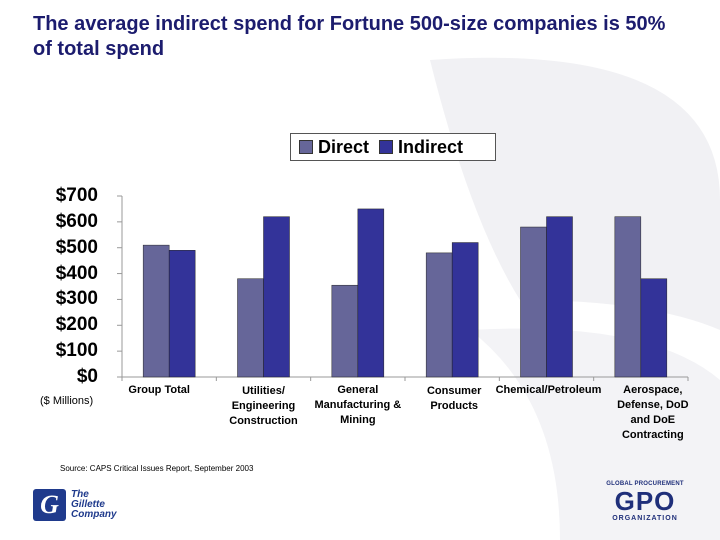 The image size is (720, 540). What do you see at coordinates (76, 195) in the screenshot?
I see `y-tick-label: $700` at bounding box center [76, 195].